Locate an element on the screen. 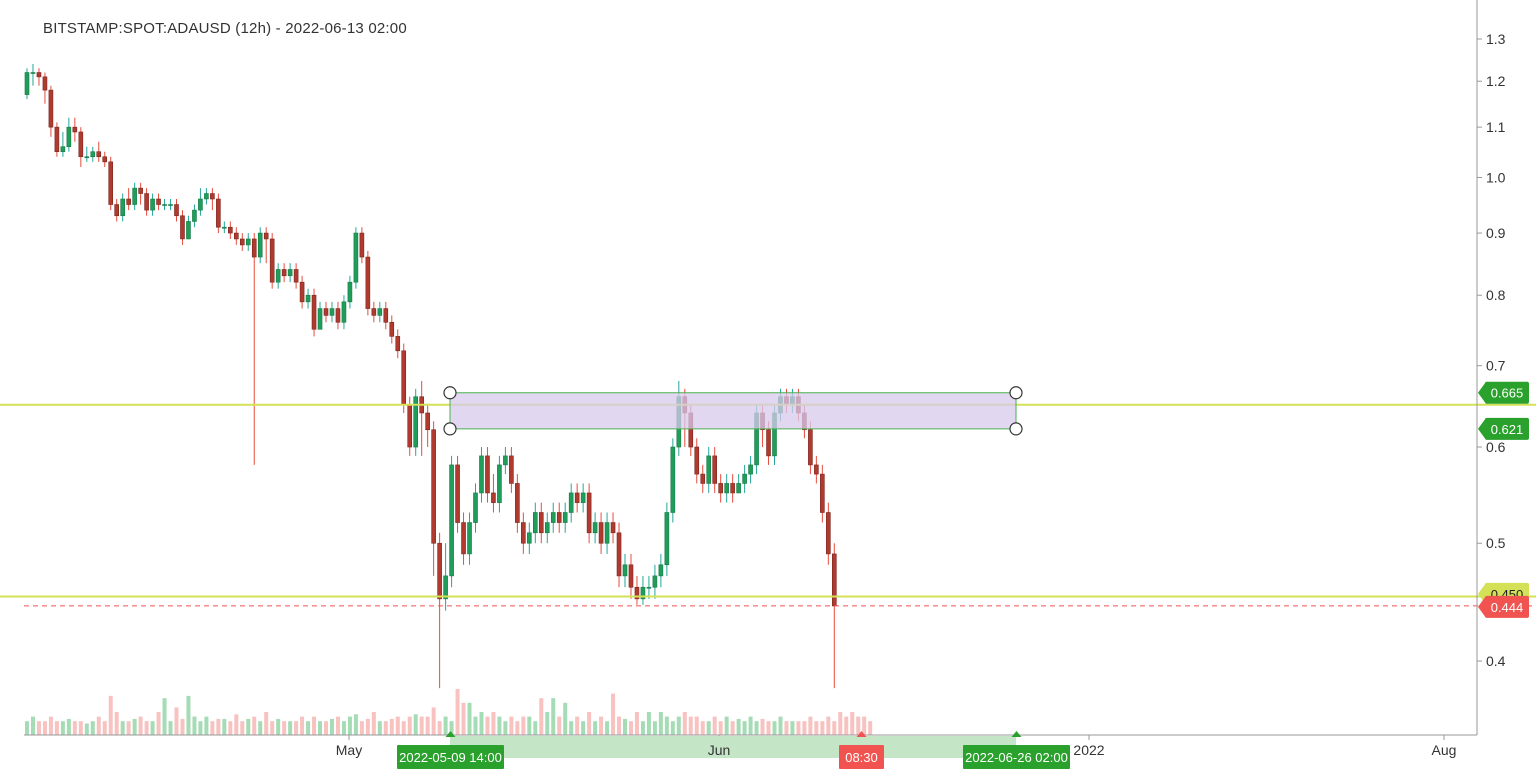  time-label: 2022-06-26 02:00 is located at coordinates (1016, 757).